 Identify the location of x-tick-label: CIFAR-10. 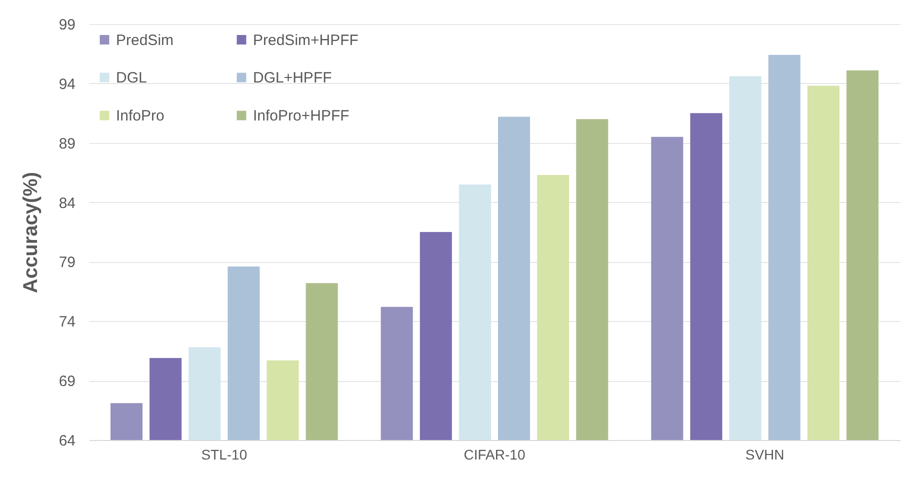
(495, 454).